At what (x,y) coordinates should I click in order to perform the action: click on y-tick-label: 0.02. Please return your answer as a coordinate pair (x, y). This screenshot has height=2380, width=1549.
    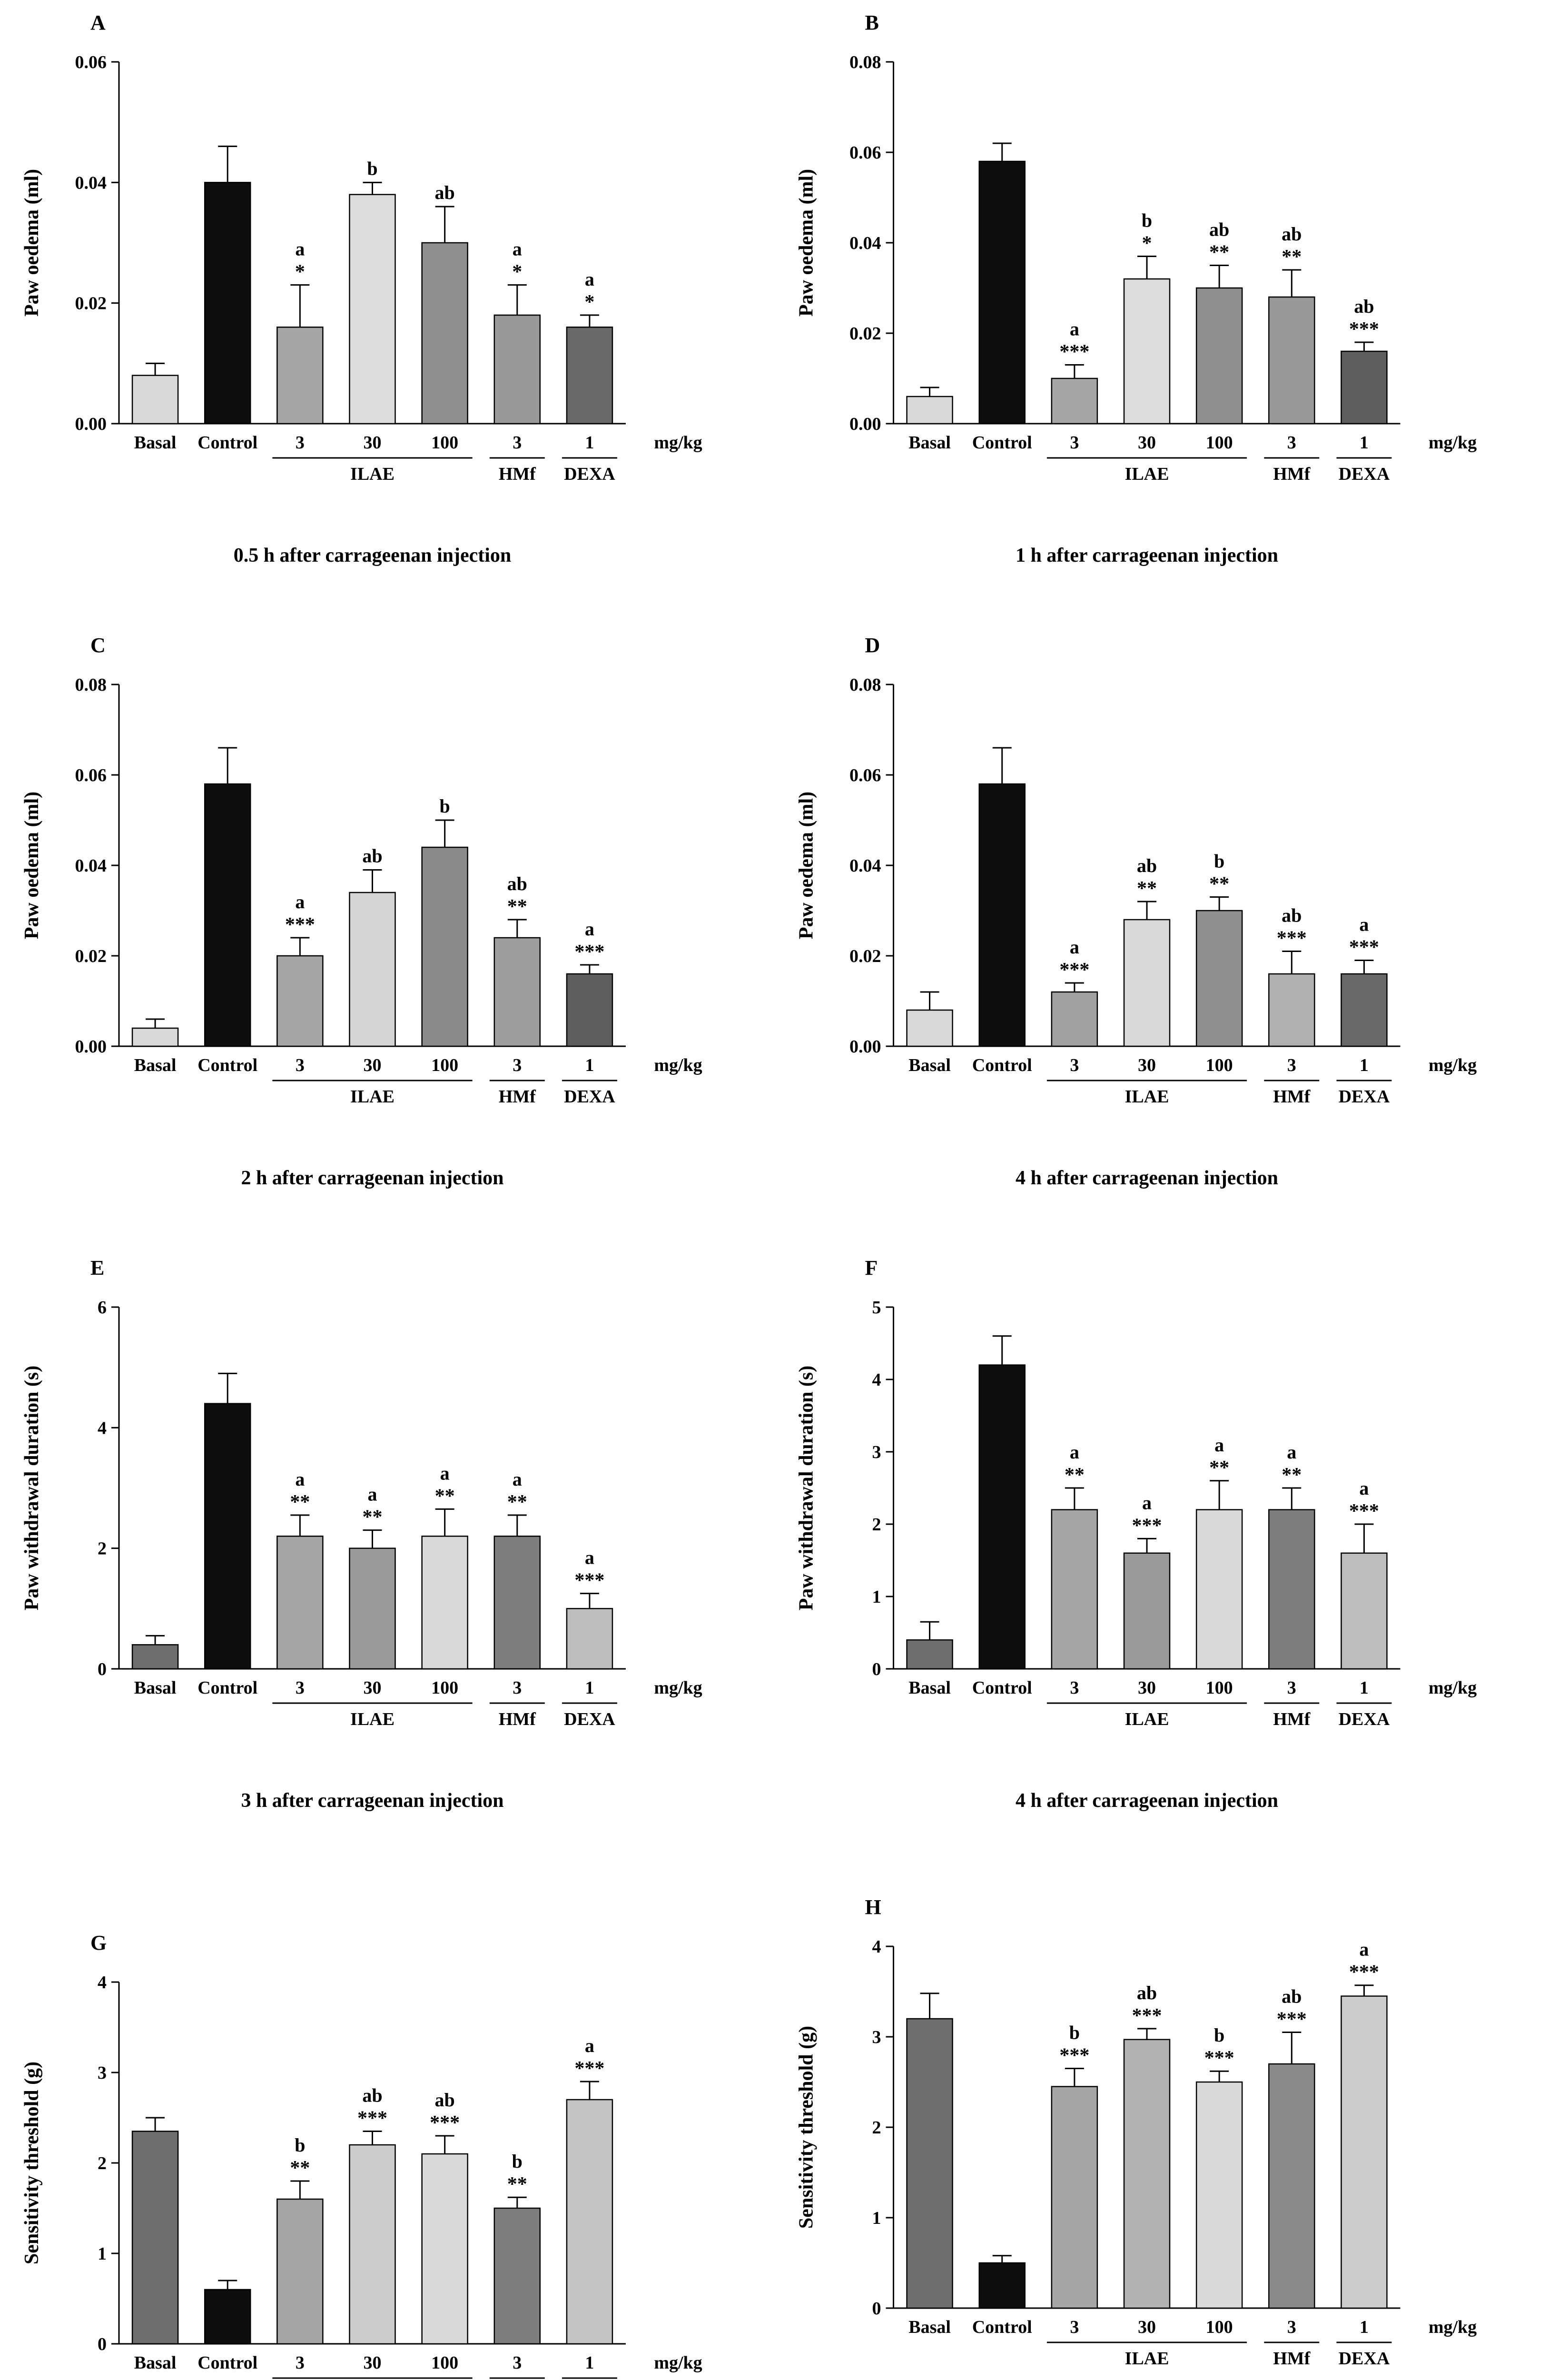
    Looking at the image, I should click on (91, 956).